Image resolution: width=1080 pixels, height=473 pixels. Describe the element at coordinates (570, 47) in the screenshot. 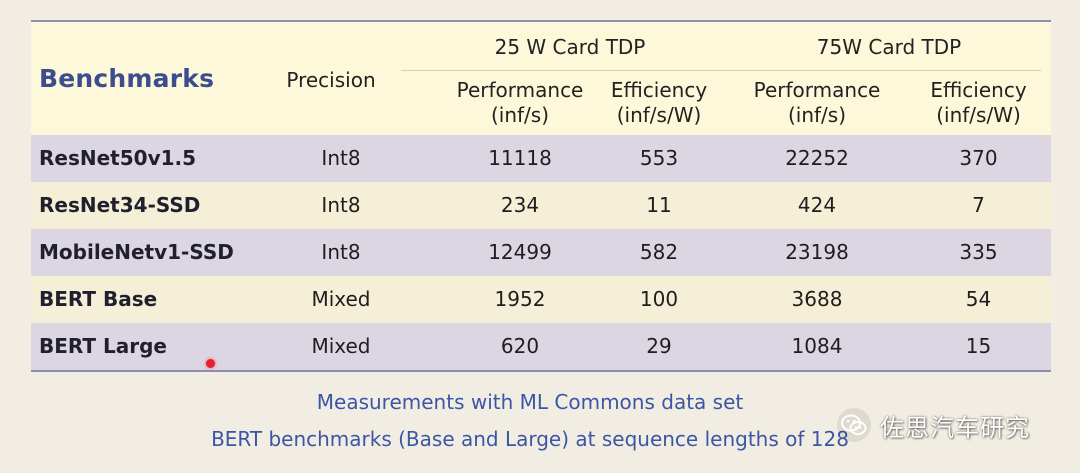

I see `group-25w-header: 25 W Card TDP` at that location.